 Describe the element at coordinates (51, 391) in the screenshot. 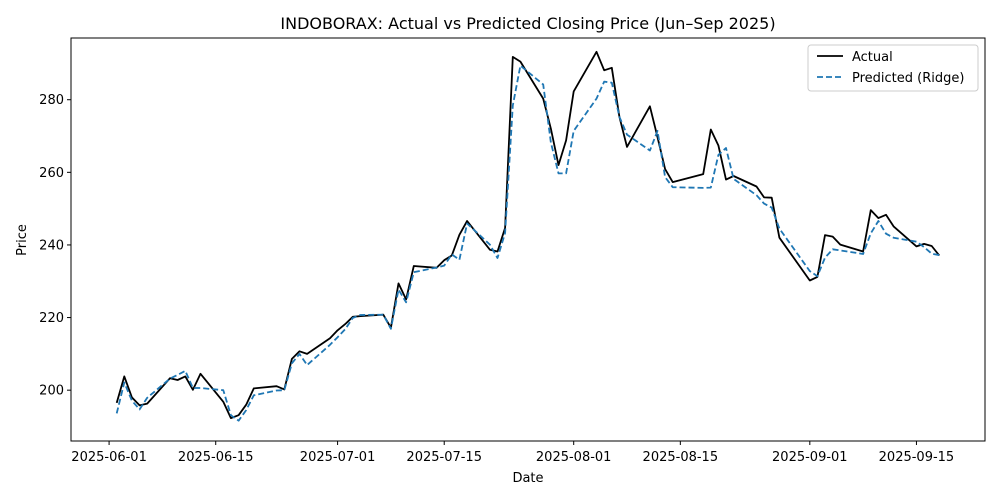

I see `y-tick-label: 200` at that location.